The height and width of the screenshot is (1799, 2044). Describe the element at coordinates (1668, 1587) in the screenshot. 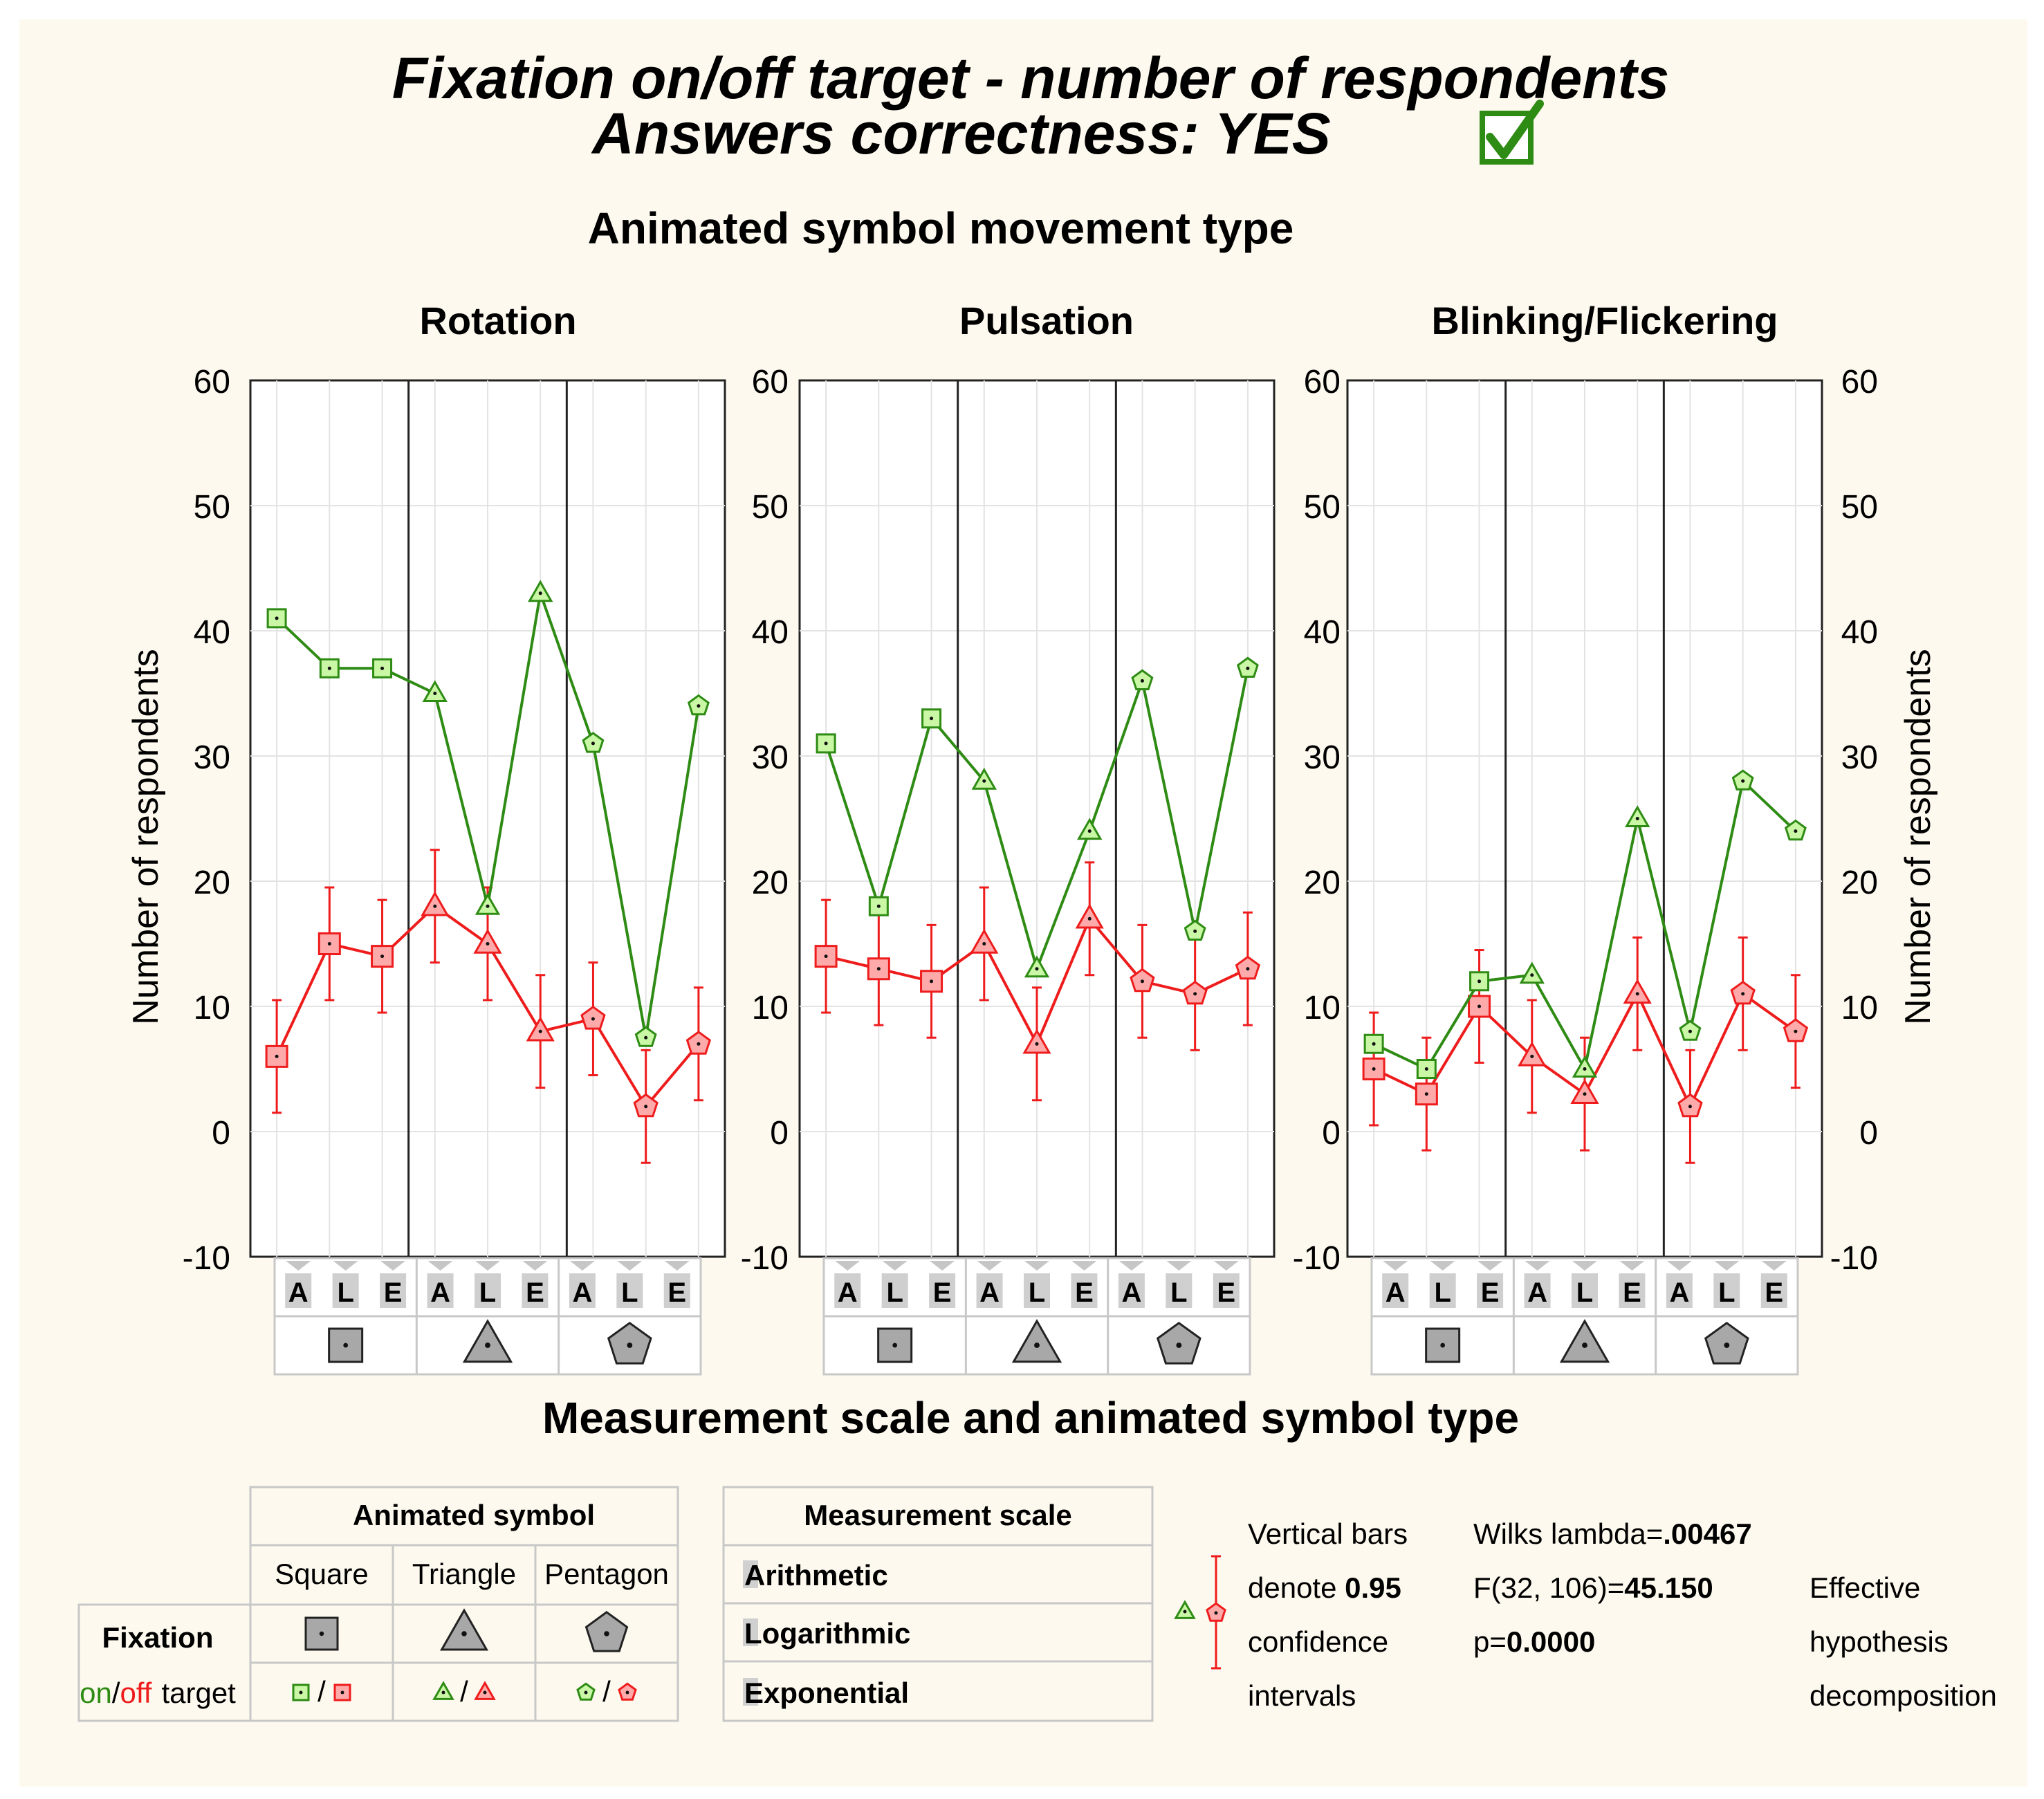

I see `legend-f-value: 45.150` at that location.